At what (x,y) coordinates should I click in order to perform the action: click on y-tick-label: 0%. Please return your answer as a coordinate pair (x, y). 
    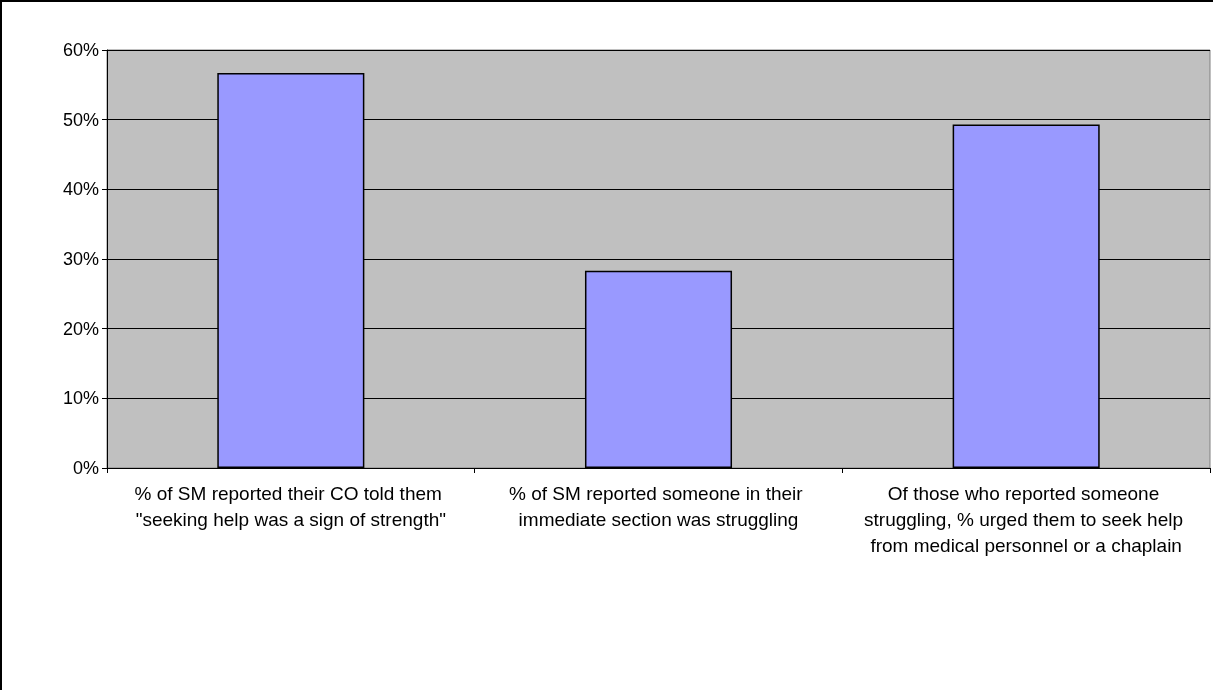
    Looking at the image, I should click on (85, 468).